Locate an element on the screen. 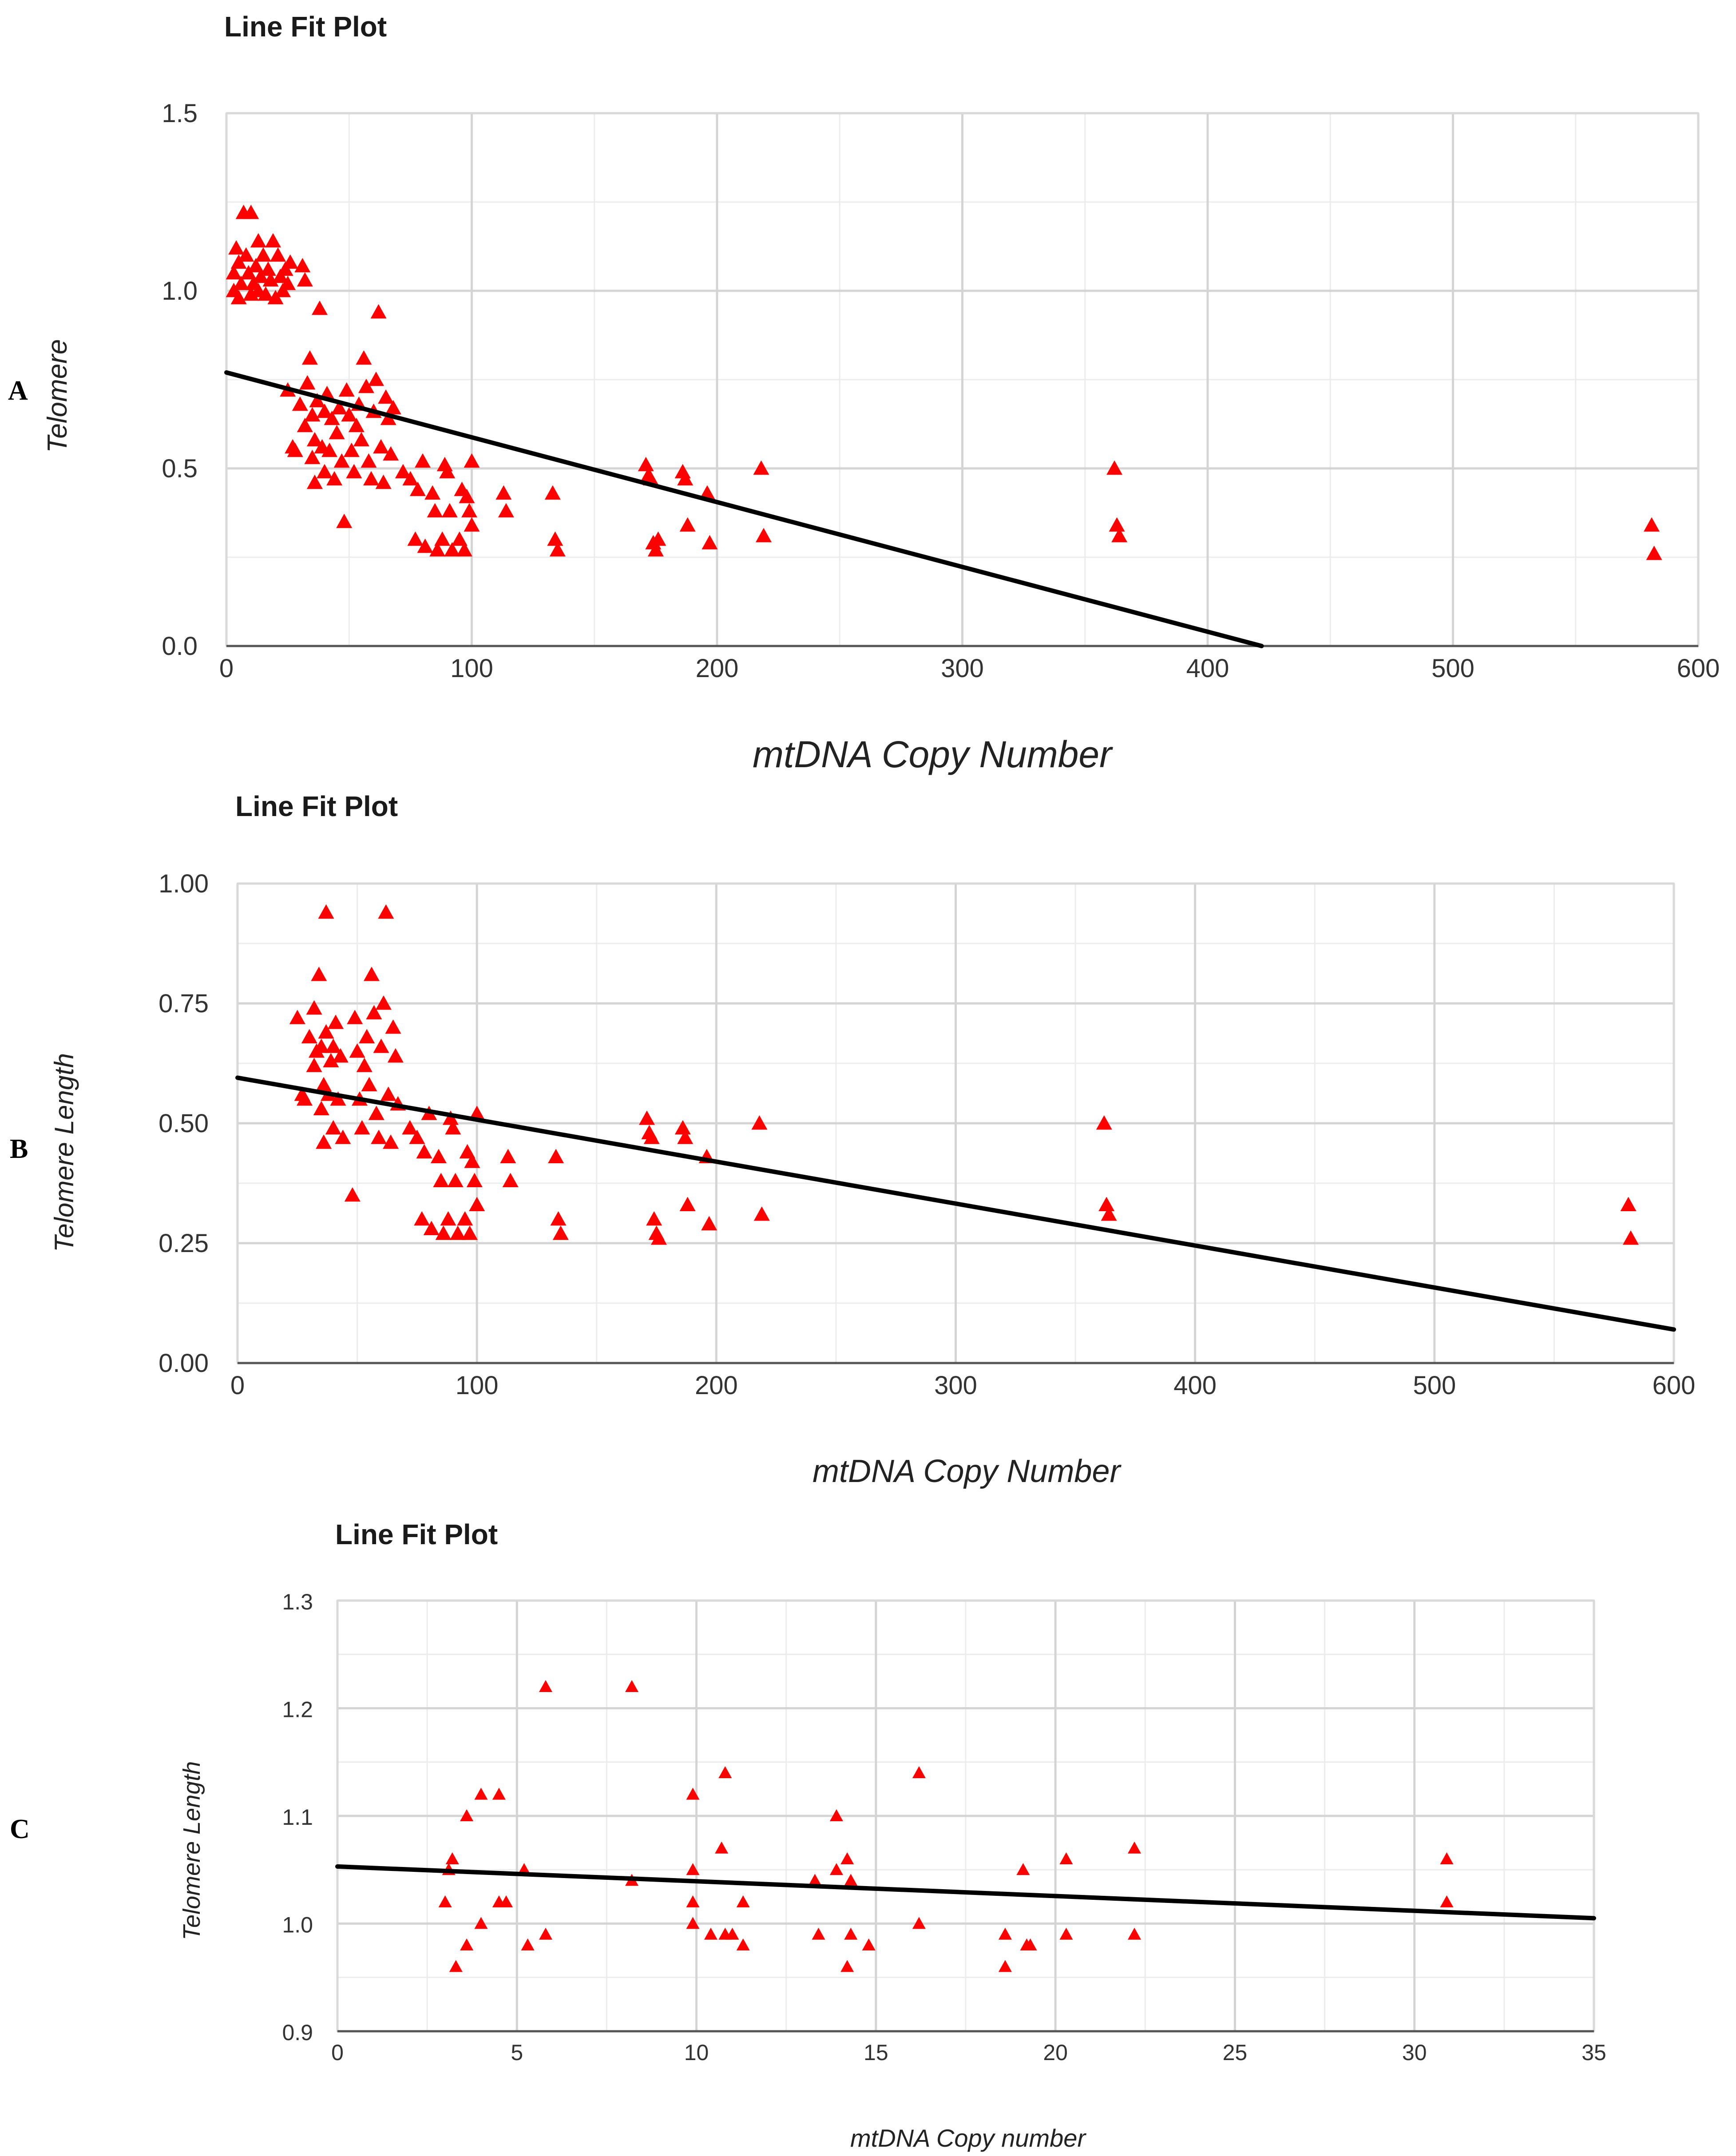 This screenshot has width=1736, height=2156. x-tick-label: 100 is located at coordinates (471, 668).